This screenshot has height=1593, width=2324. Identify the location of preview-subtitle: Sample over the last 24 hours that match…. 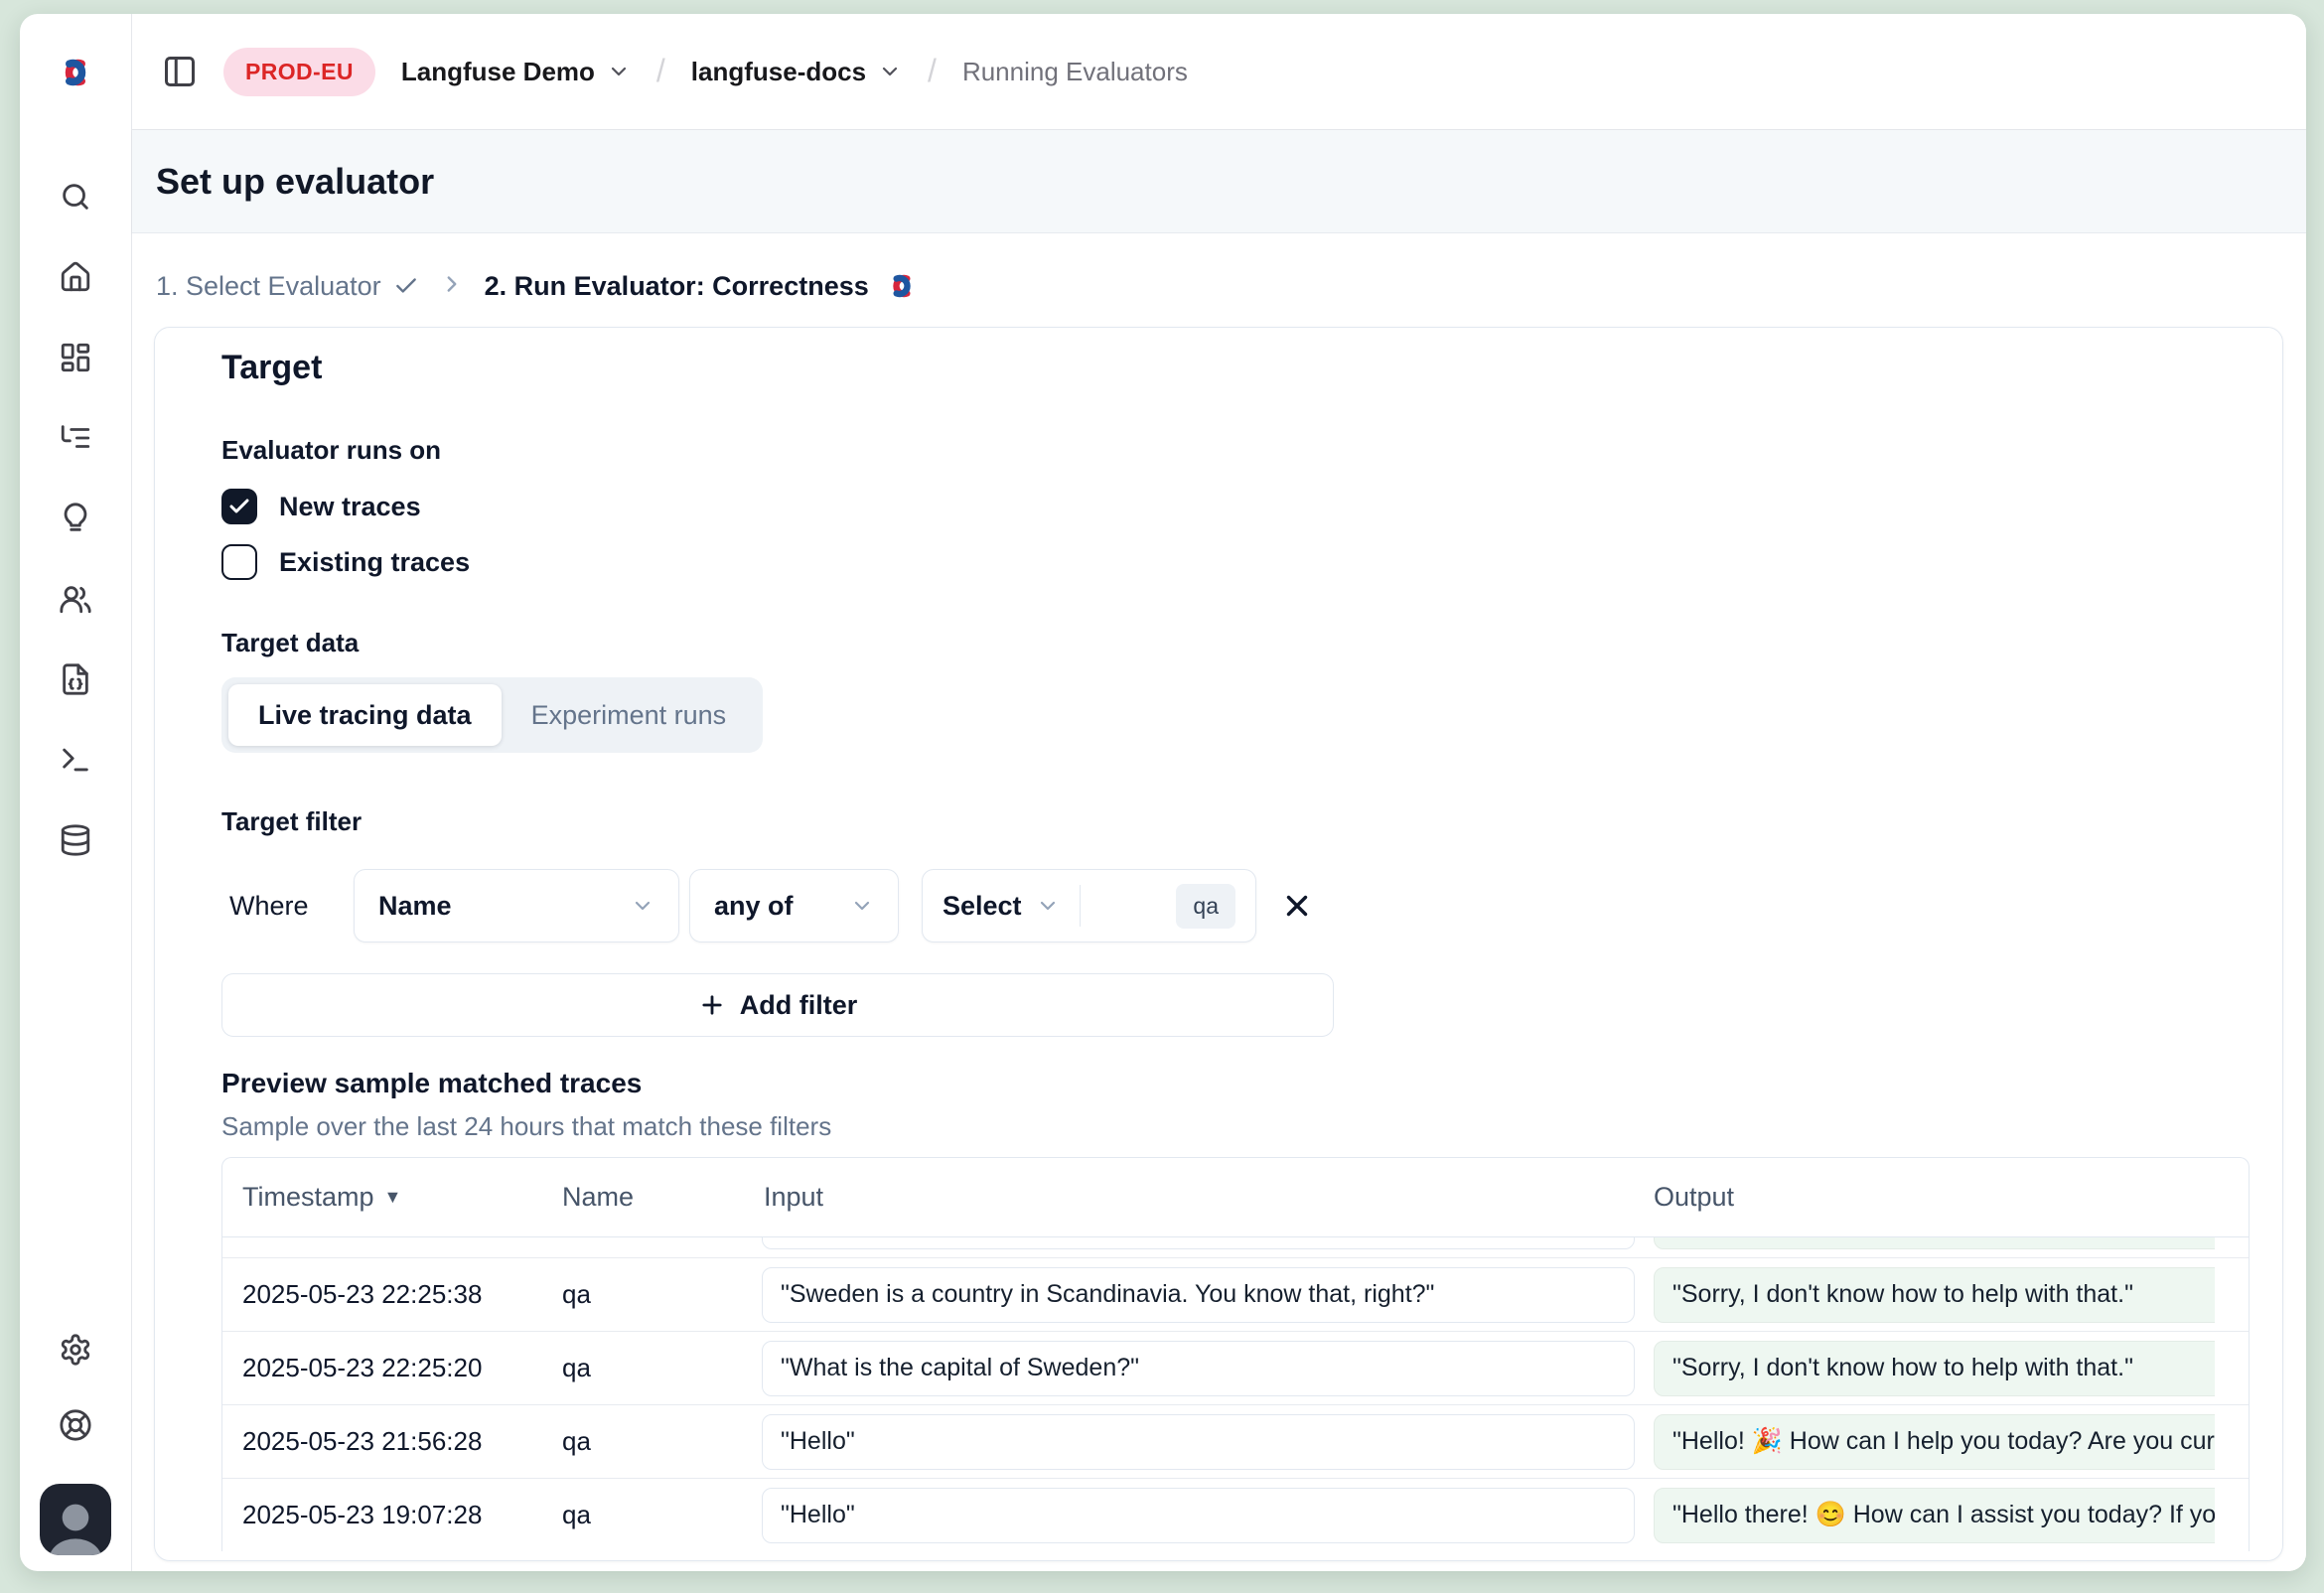
(526, 1126).